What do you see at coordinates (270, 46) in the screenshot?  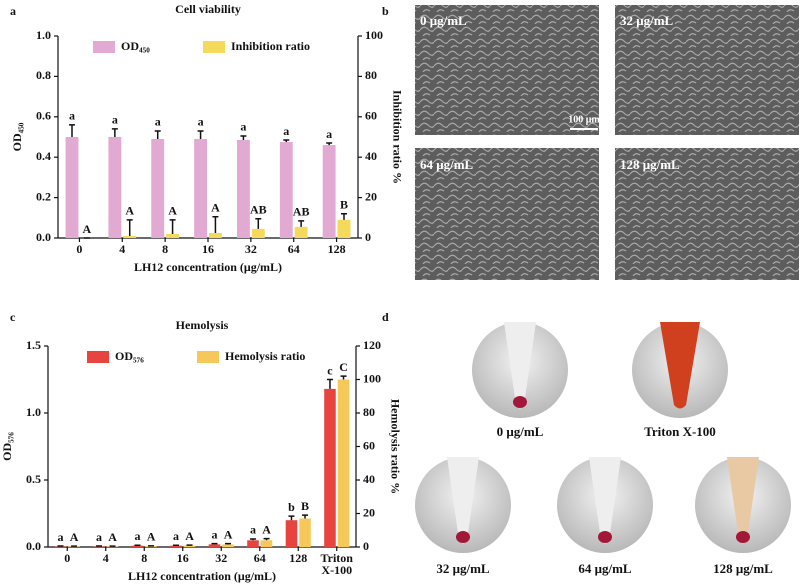 I see `legend-label: Inhibition ratio` at bounding box center [270, 46].